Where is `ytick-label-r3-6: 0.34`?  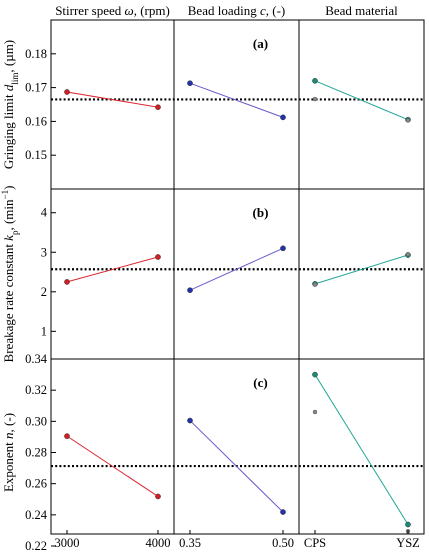 ytick-label-r3-6: 0.34 is located at coordinates (36, 359).